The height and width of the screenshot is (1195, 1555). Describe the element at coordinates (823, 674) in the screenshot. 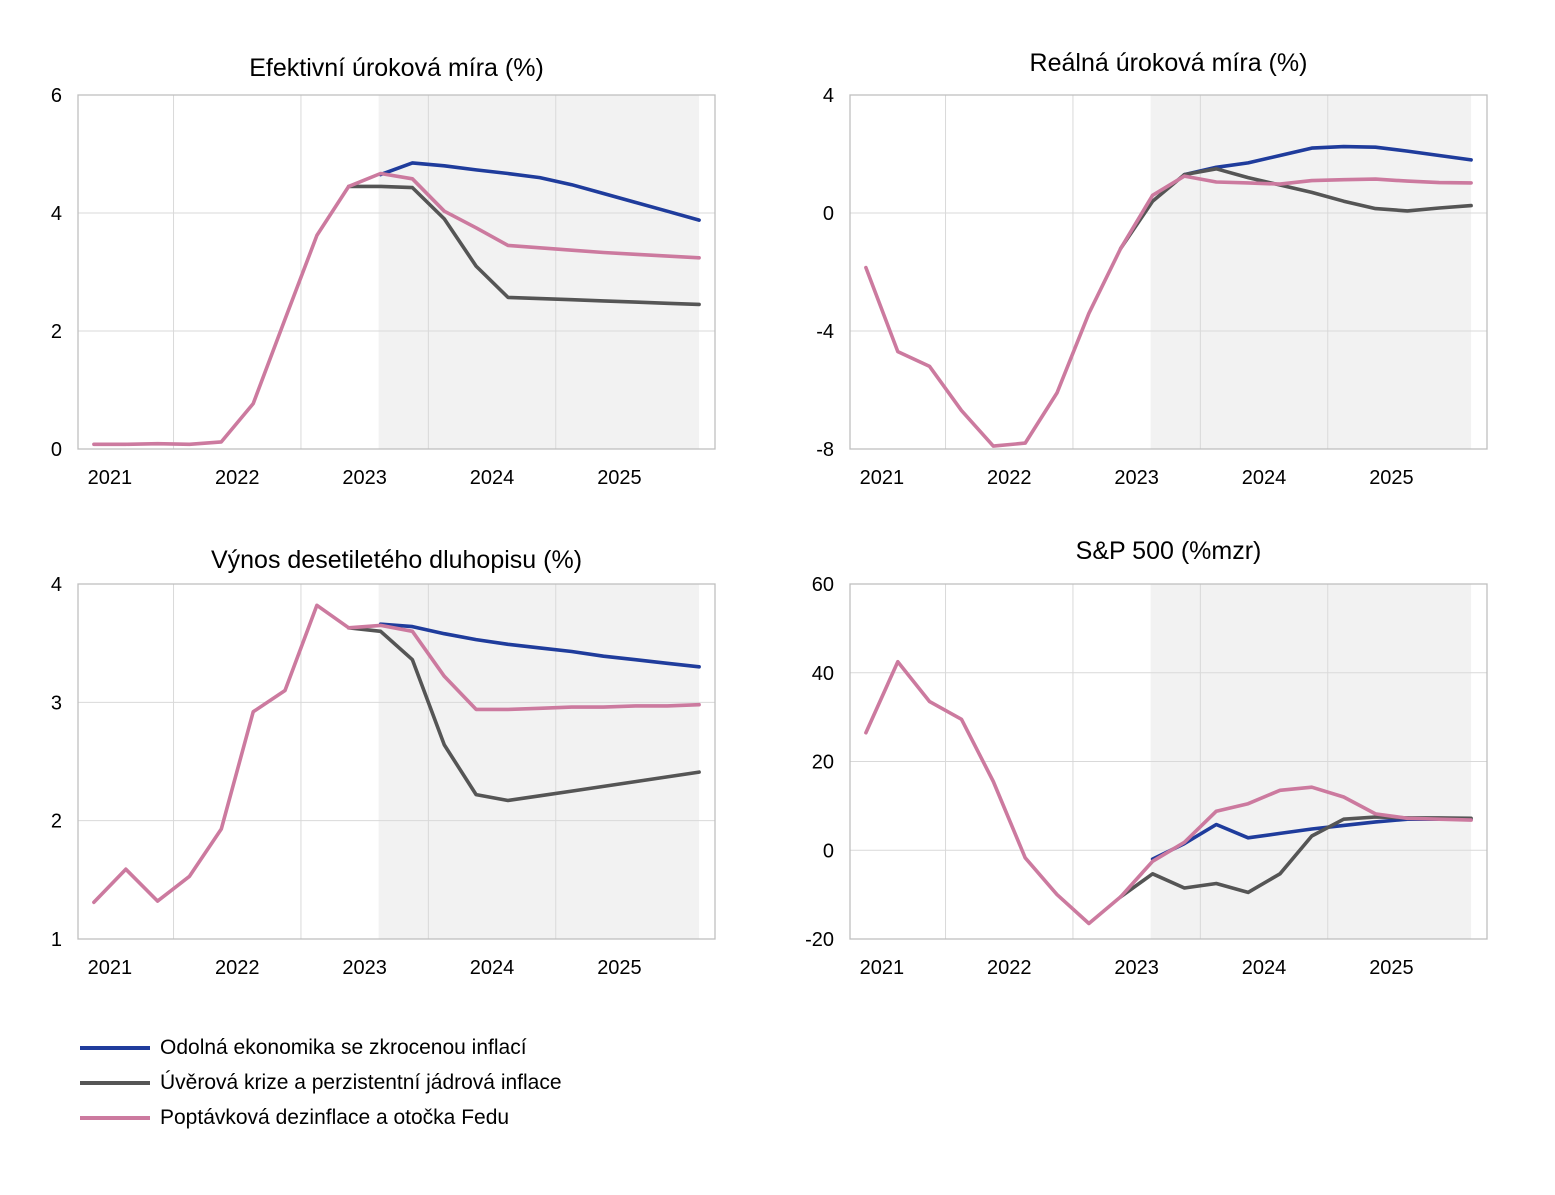

I see `y-tick-label: 40` at that location.